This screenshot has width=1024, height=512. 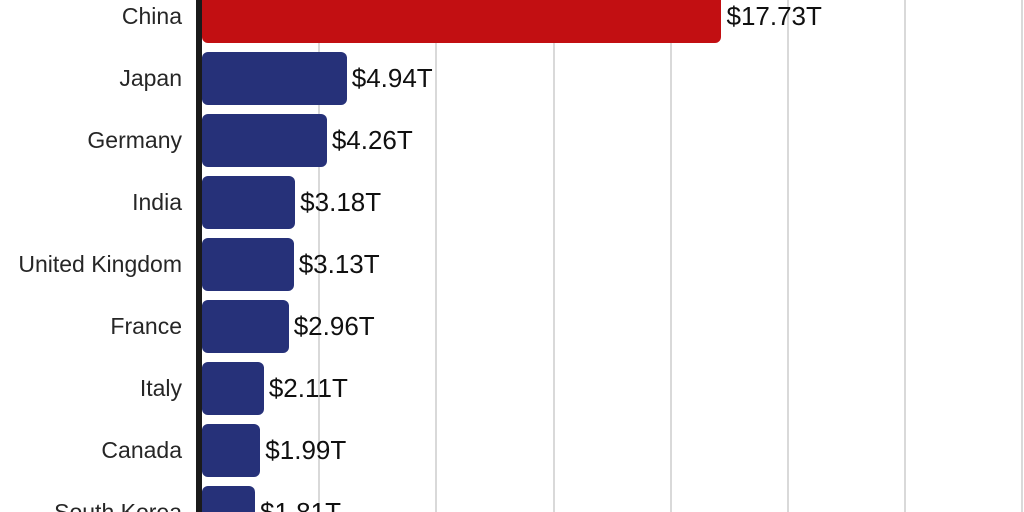 I want to click on value-label-japan: $4.94T, so click(x=392, y=77).